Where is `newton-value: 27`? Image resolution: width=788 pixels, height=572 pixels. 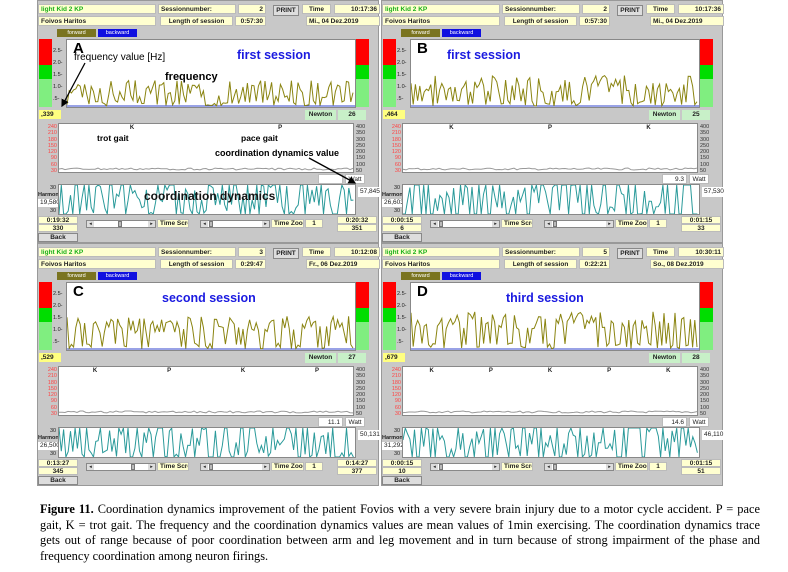
newton-value: 27 is located at coordinates (352, 358).